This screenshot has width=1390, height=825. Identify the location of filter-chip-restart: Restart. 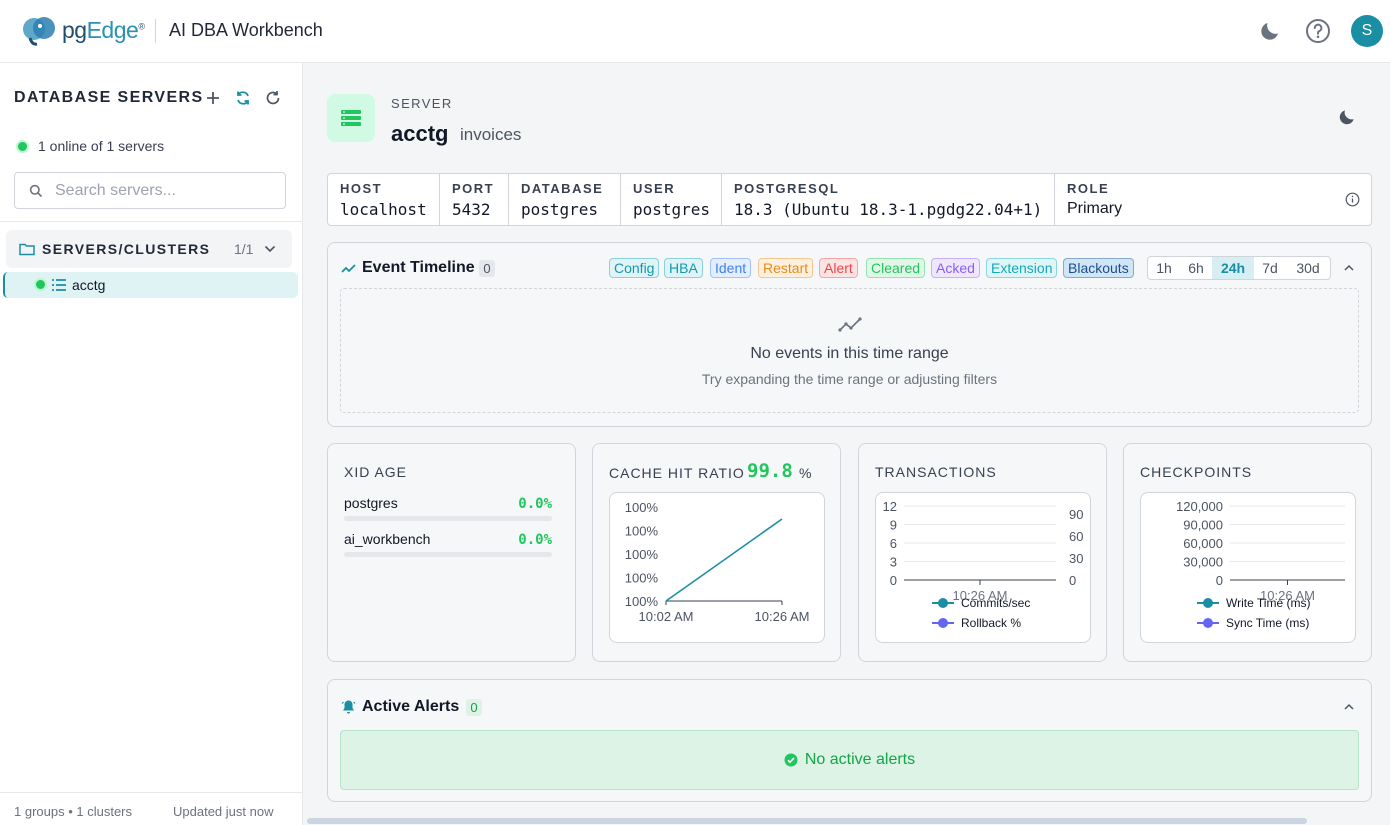
(786, 268).